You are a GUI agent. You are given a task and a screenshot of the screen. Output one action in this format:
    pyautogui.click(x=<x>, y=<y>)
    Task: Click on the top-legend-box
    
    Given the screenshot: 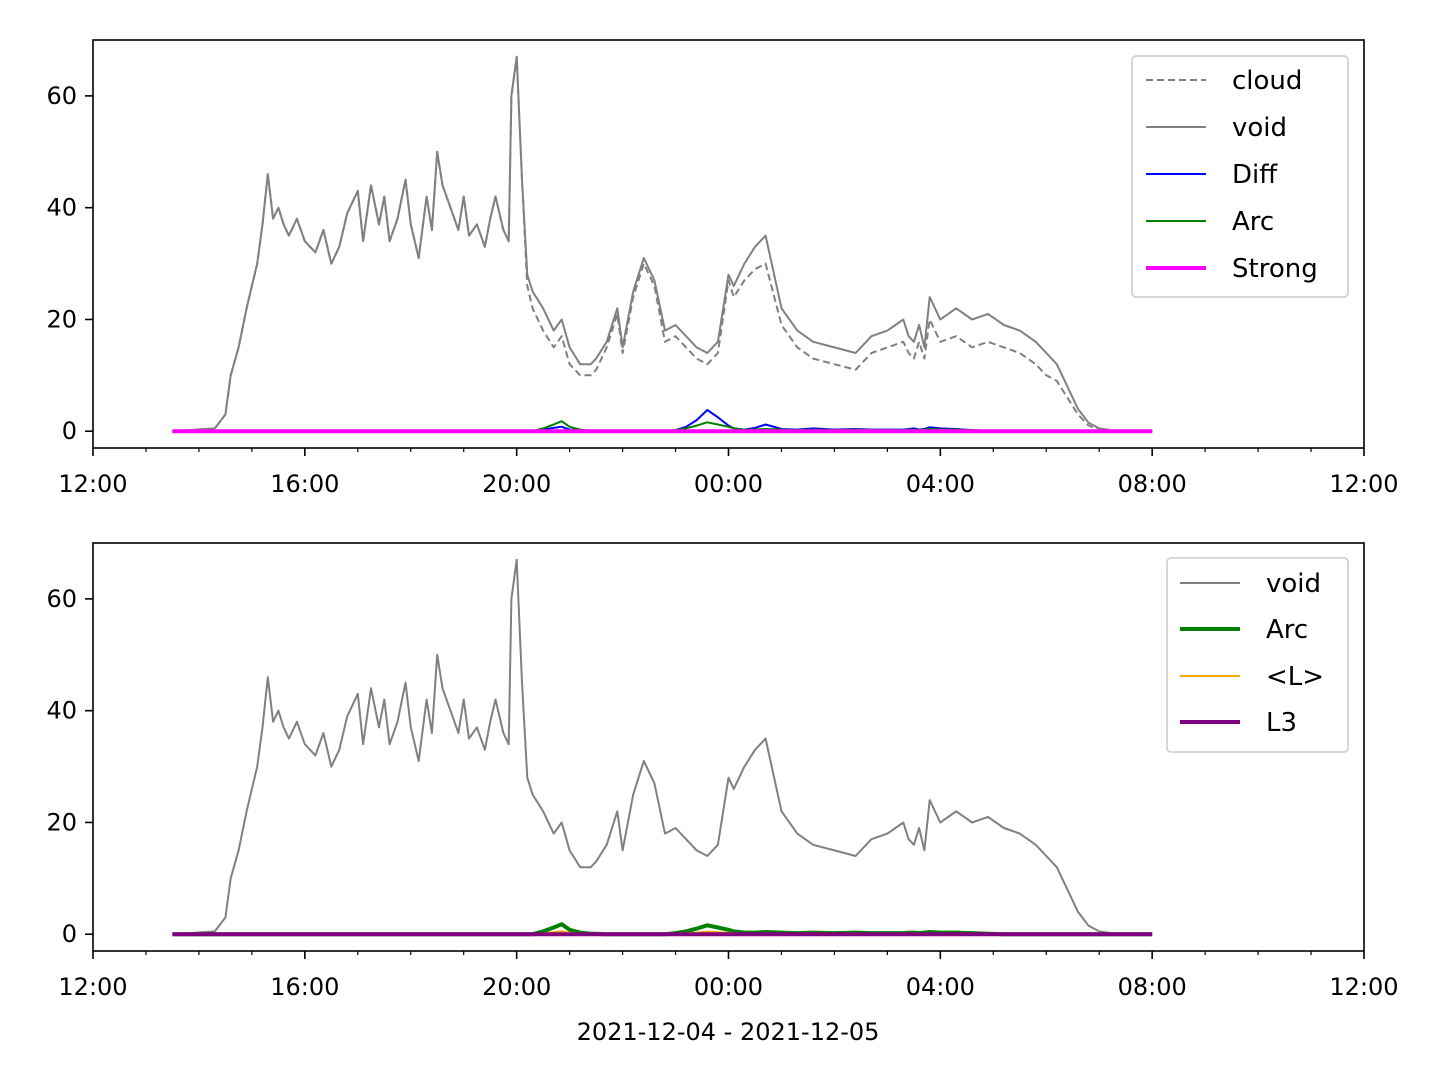 What is the action you would take?
    pyautogui.click(x=1240, y=176)
    